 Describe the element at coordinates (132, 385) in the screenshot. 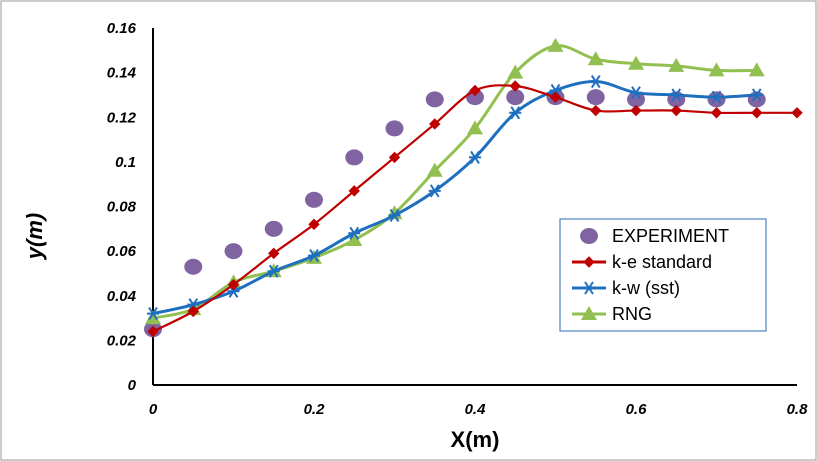

I see `y-tick-label: 0` at that location.